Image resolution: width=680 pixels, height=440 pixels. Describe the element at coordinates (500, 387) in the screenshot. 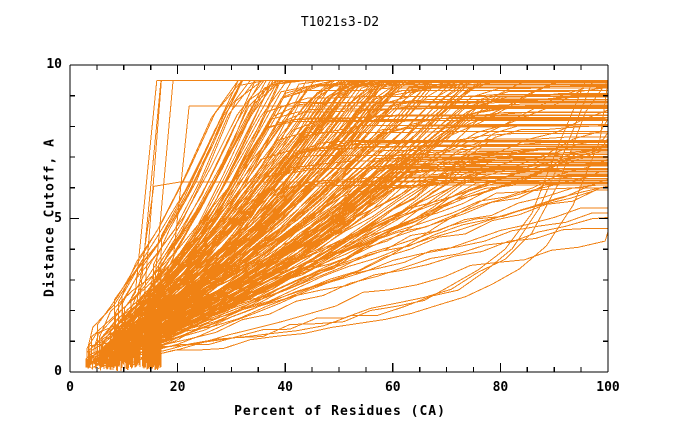

I see `x-tick-label: 80` at that location.